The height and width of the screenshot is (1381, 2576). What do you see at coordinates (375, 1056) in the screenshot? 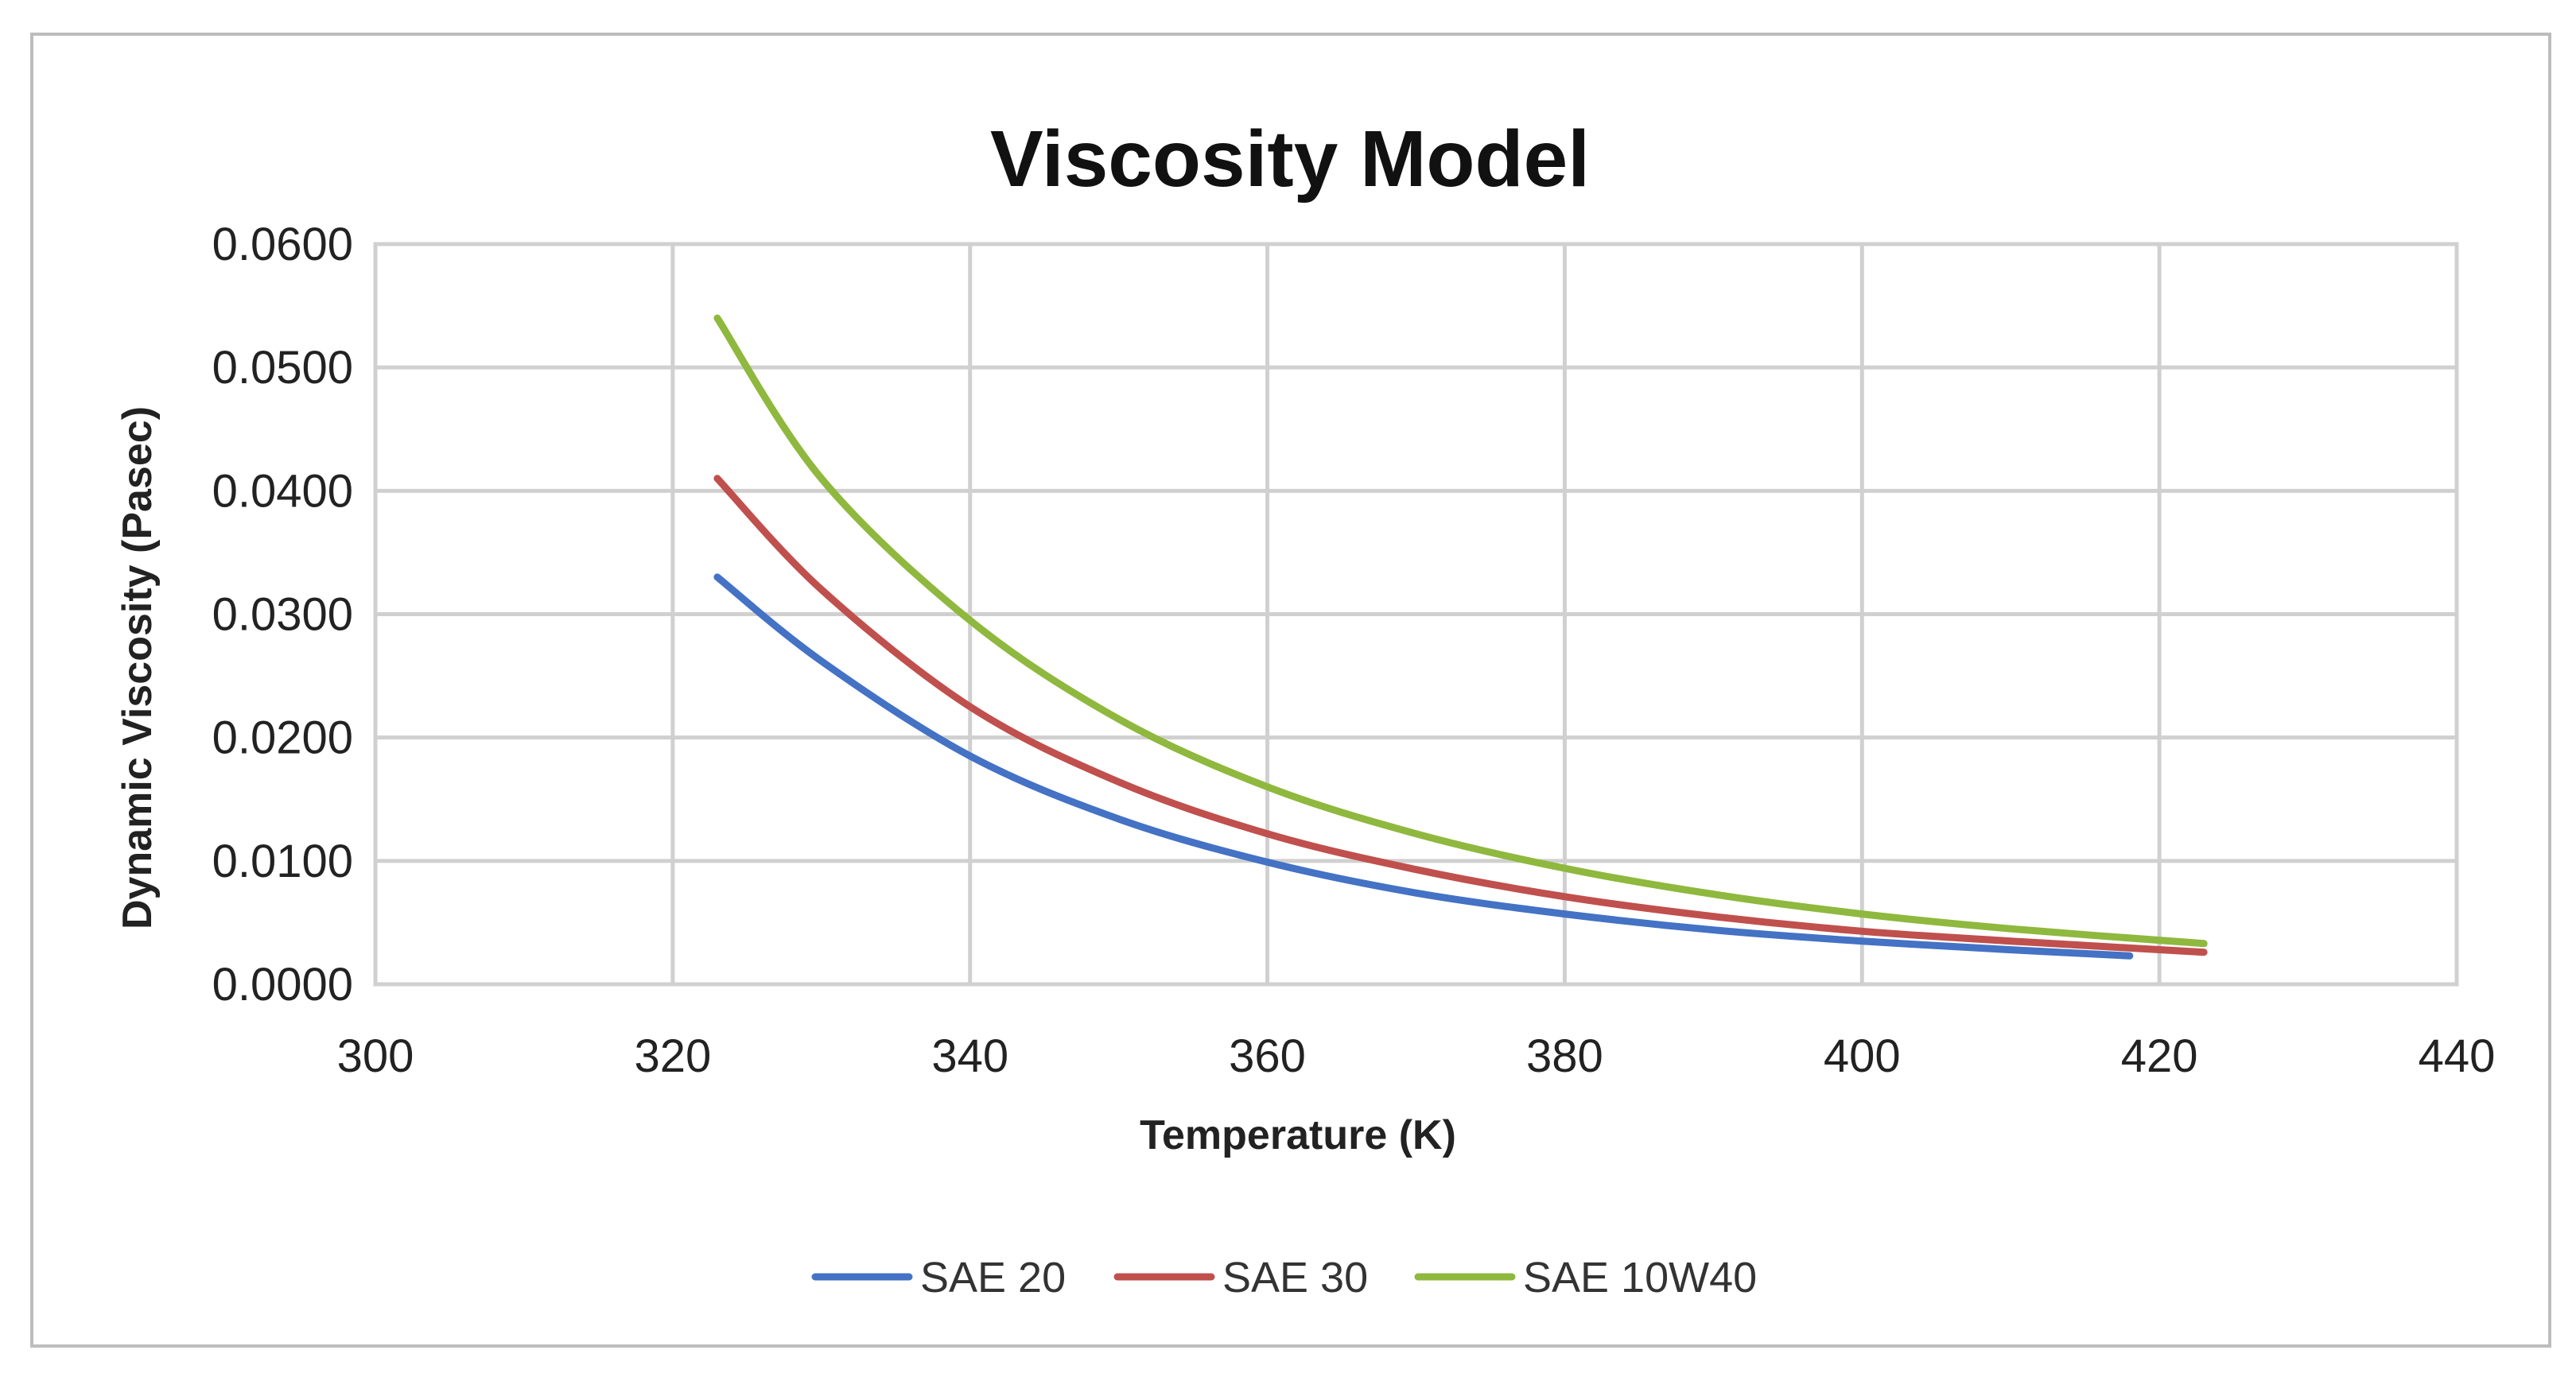
I see `x-tick-label: 300` at bounding box center [375, 1056].